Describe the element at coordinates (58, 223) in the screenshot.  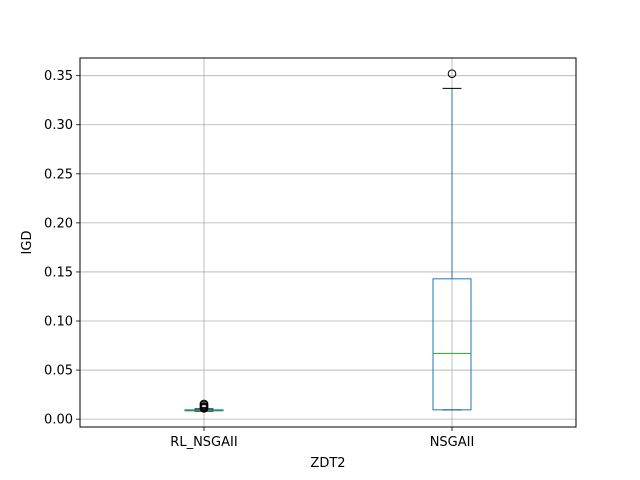
I see `y-tick-label: 0.20` at that location.